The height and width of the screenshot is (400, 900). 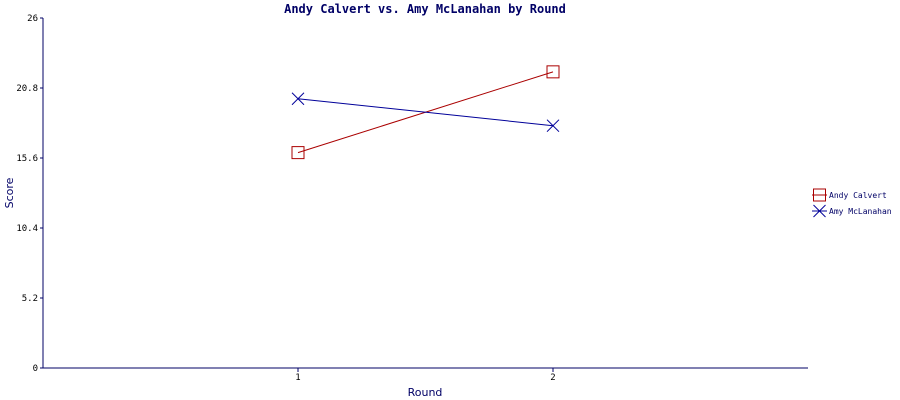 What do you see at coordinates (35, 369) in the screenshot?
I see `y-tick-label: 0` at bounding box center [35, 369].